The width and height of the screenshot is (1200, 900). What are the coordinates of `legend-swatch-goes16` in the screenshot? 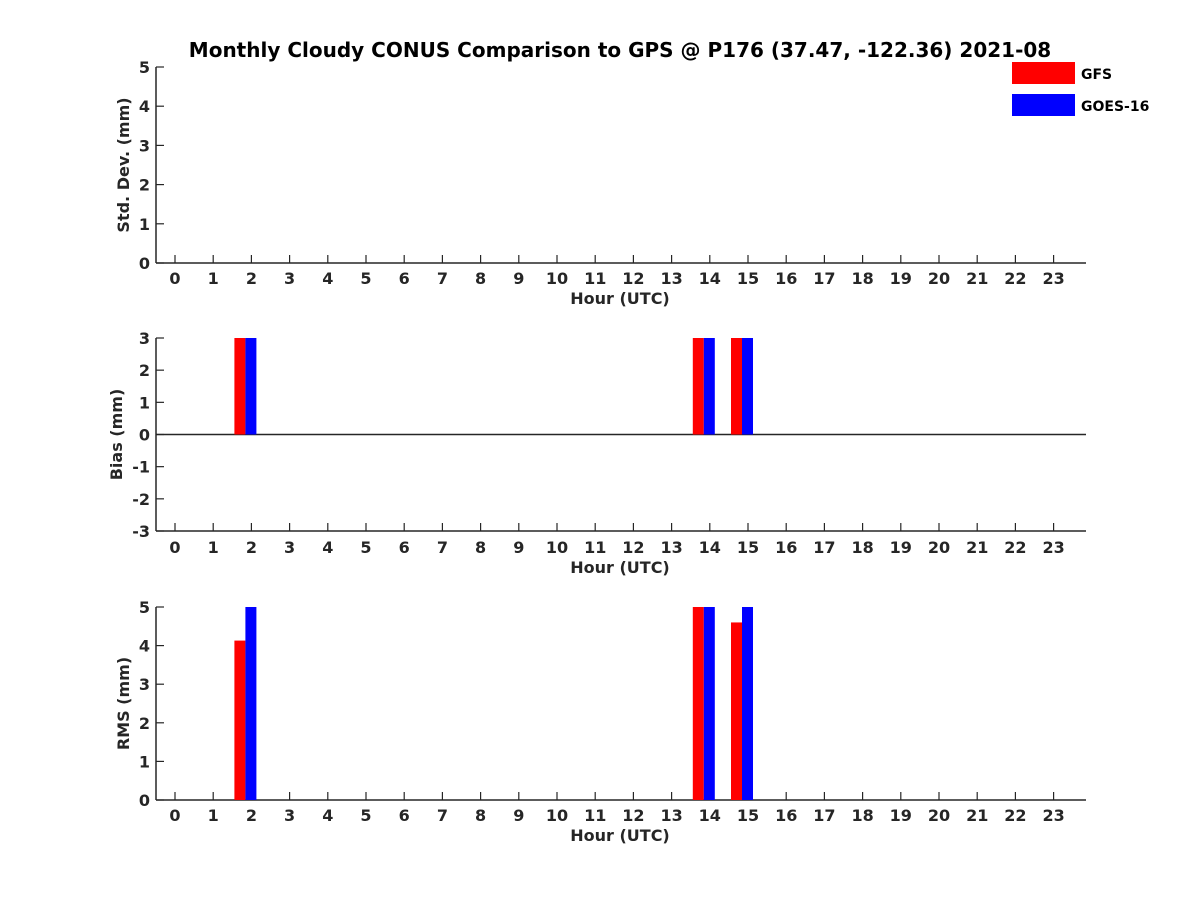 It's located at (1043, 105).